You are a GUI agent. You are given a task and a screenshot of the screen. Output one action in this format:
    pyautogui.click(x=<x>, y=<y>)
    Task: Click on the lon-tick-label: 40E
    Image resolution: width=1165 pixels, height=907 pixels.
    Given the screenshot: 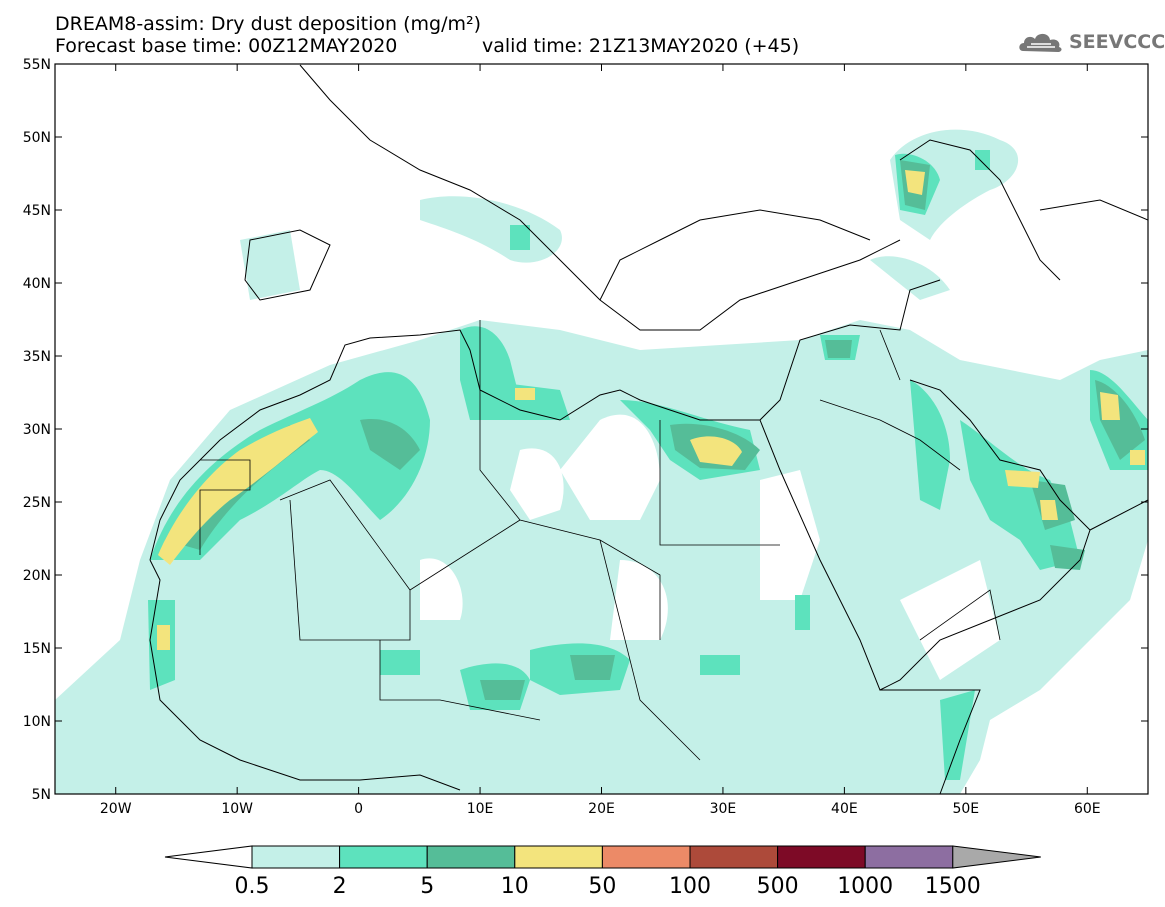 What is the action you would take?
    pyautogui.click(x=844, y=809)
    